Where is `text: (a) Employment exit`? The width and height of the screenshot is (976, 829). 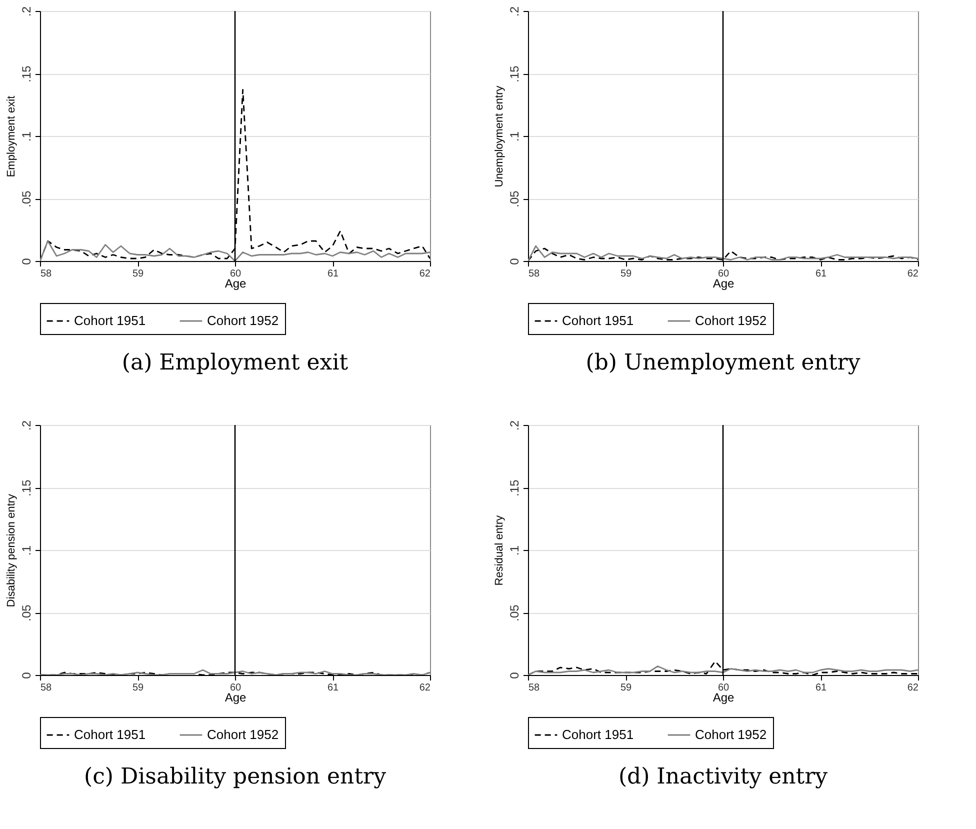 text: (a) Employment exit is located at coordinates (235, 363).